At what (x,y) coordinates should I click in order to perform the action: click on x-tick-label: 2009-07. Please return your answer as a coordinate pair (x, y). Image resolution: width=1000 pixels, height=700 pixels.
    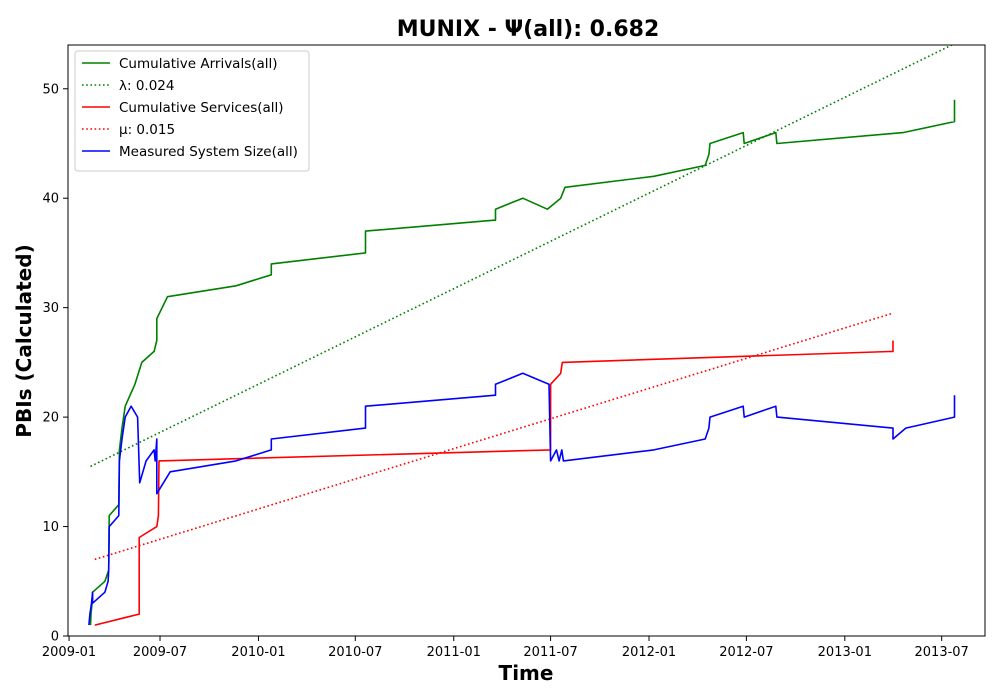
    Looking at the image, I should click on (160, 652).